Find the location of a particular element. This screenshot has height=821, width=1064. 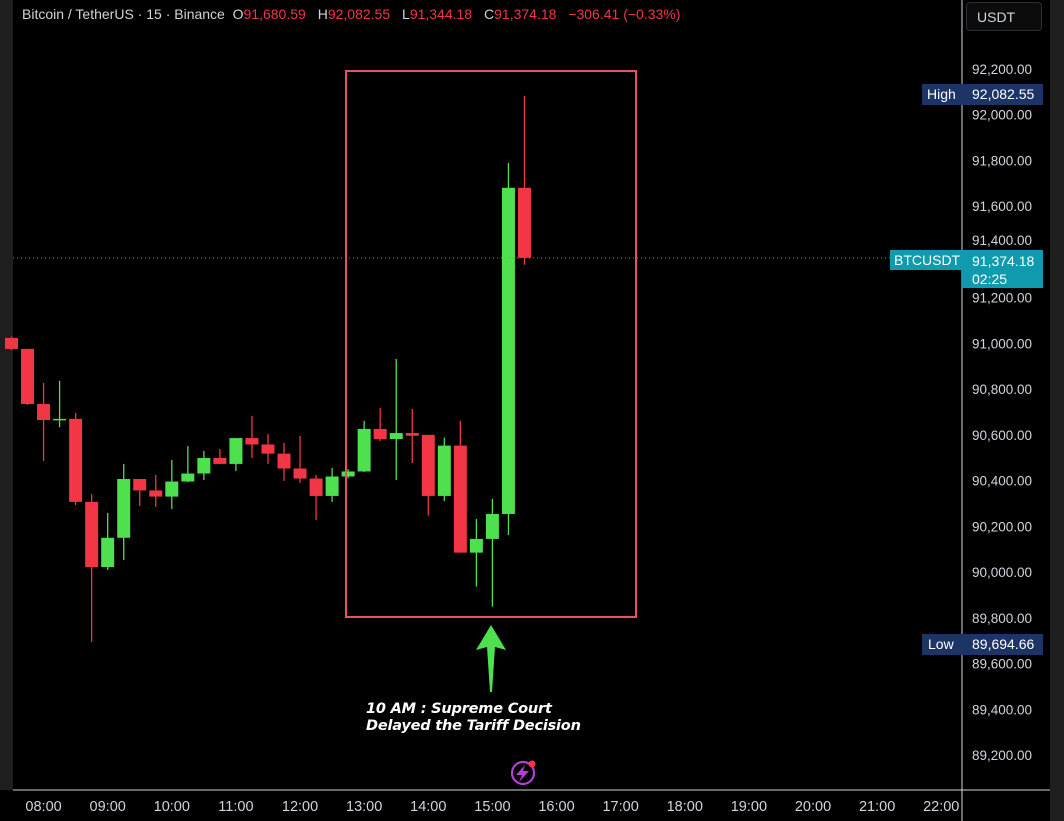

open-label: O is located at coordinates (238, 14).